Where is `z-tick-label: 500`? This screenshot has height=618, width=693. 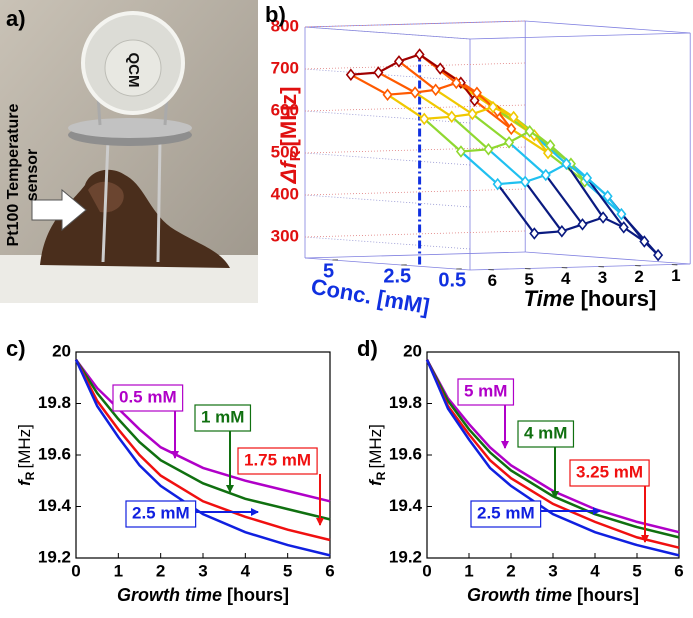
z-tick-label: 500 is located at coordinates (285, 151).